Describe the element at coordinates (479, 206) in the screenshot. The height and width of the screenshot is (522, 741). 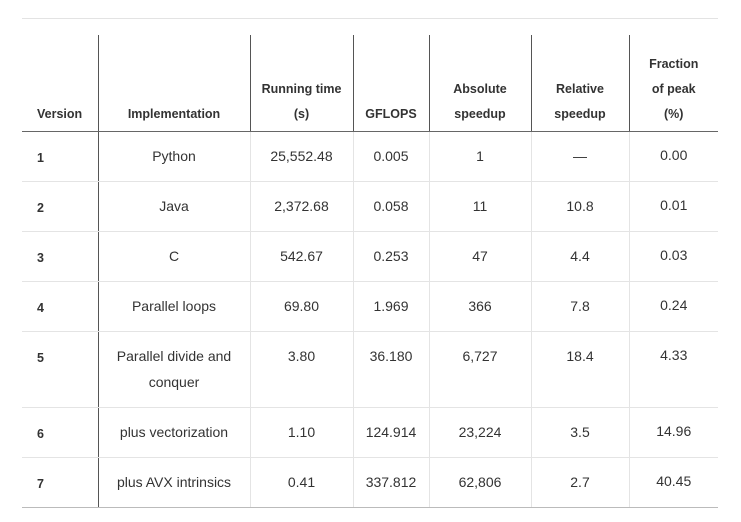
I see `cell-absolute-speedup: 11` at that location.